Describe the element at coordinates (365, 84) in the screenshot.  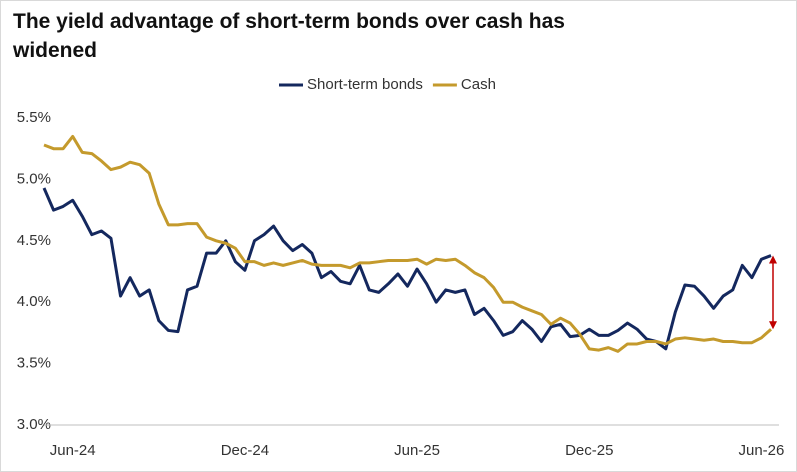
I see `legend-label: Short-term bonds` at that location.